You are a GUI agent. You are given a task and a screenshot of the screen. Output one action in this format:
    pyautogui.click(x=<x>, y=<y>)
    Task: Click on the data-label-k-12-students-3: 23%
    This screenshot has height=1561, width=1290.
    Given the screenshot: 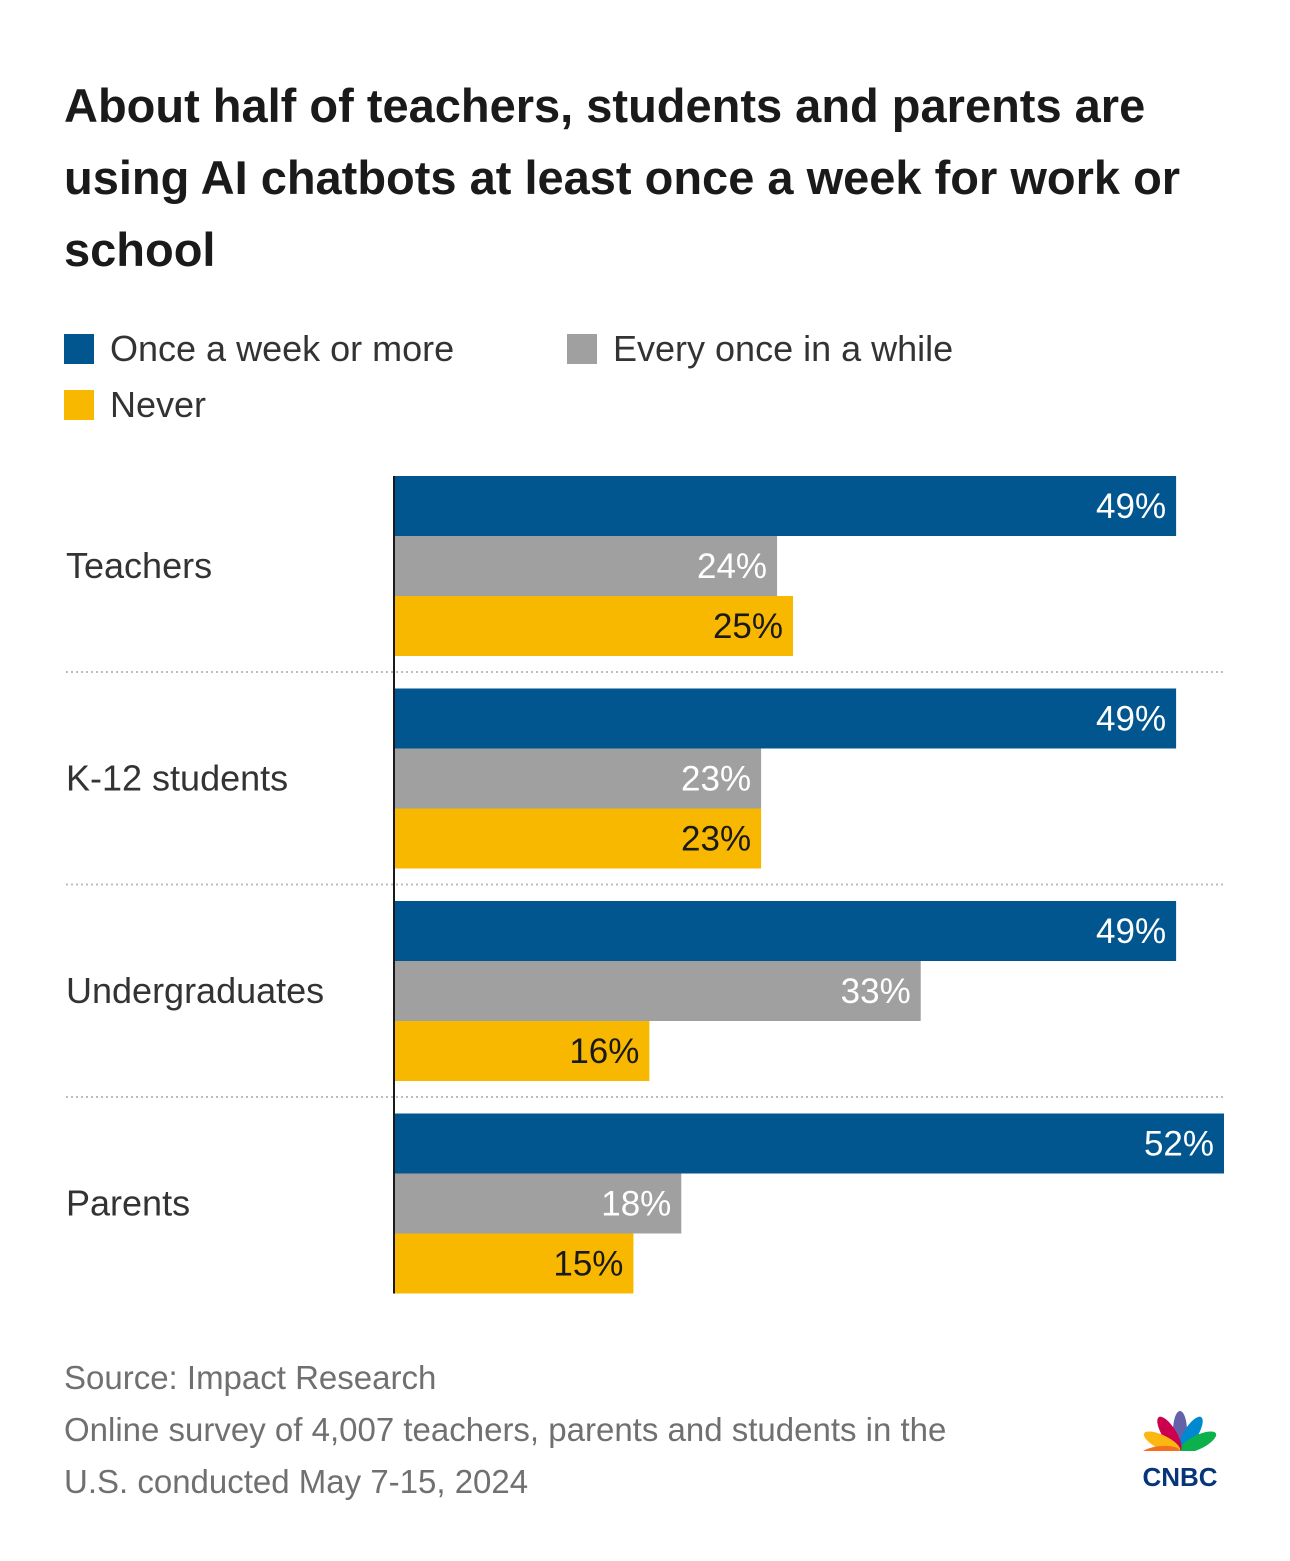 What is the action you would take?
    pyautogui.click(x=716, y=839)
    